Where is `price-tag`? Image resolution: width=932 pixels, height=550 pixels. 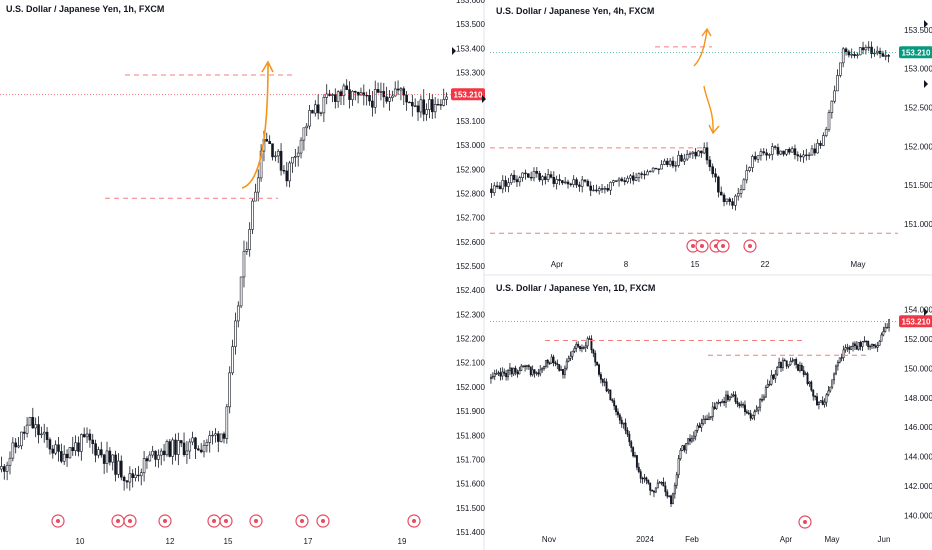
price-tag is located at coordinates (915, 52).